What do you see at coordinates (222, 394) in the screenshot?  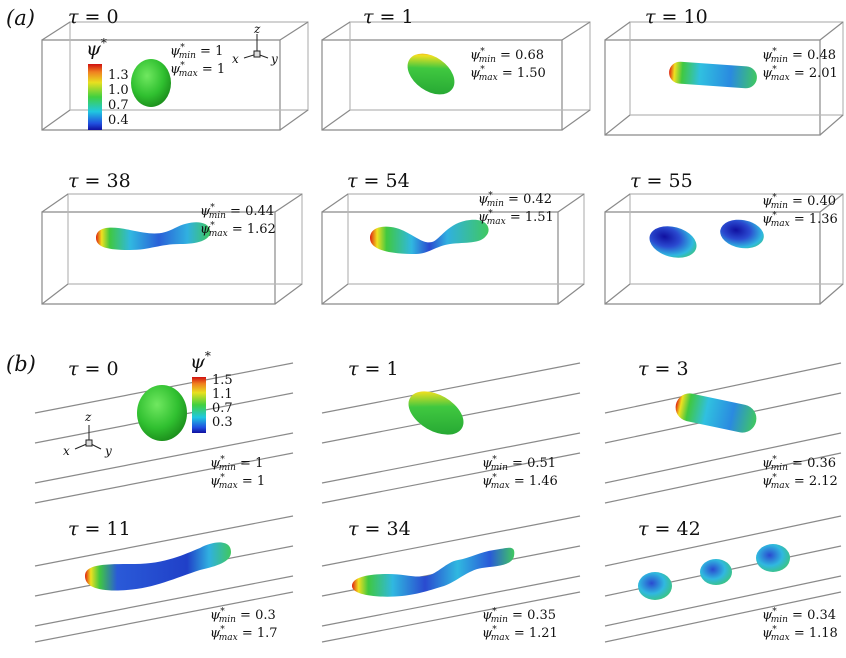 I see `colorbar-b-tick-1: 1.1` at bounding box center [222, 394].